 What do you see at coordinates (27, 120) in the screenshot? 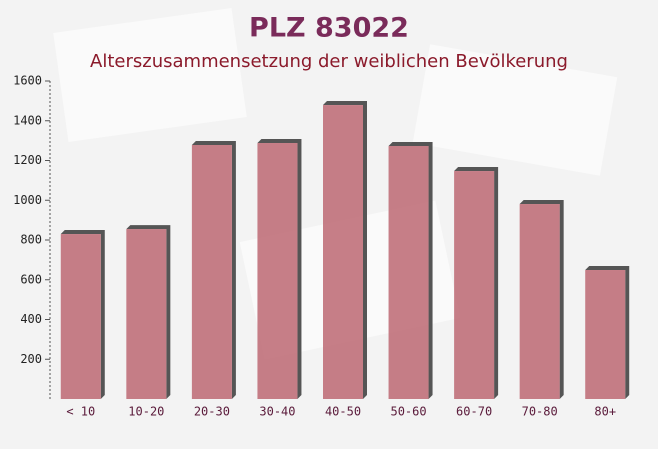
I see `y-tick-label: 1400` at bounding box center [27, 120].